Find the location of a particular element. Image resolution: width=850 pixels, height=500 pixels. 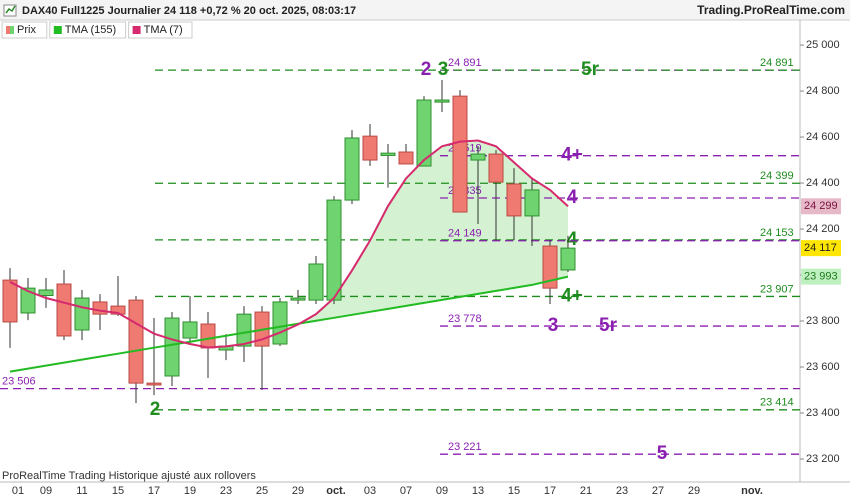

level-label: 23 414 is located at coordinates (777, 403).